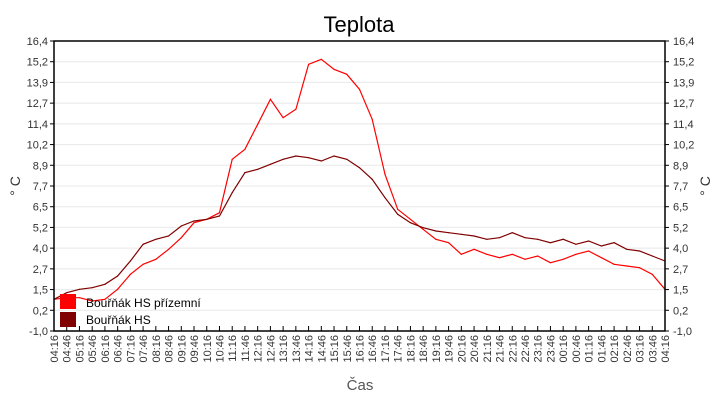 This screenshot has width=720, height=405. I want to click on y-tick-label: 16,4, so click(37, 42).